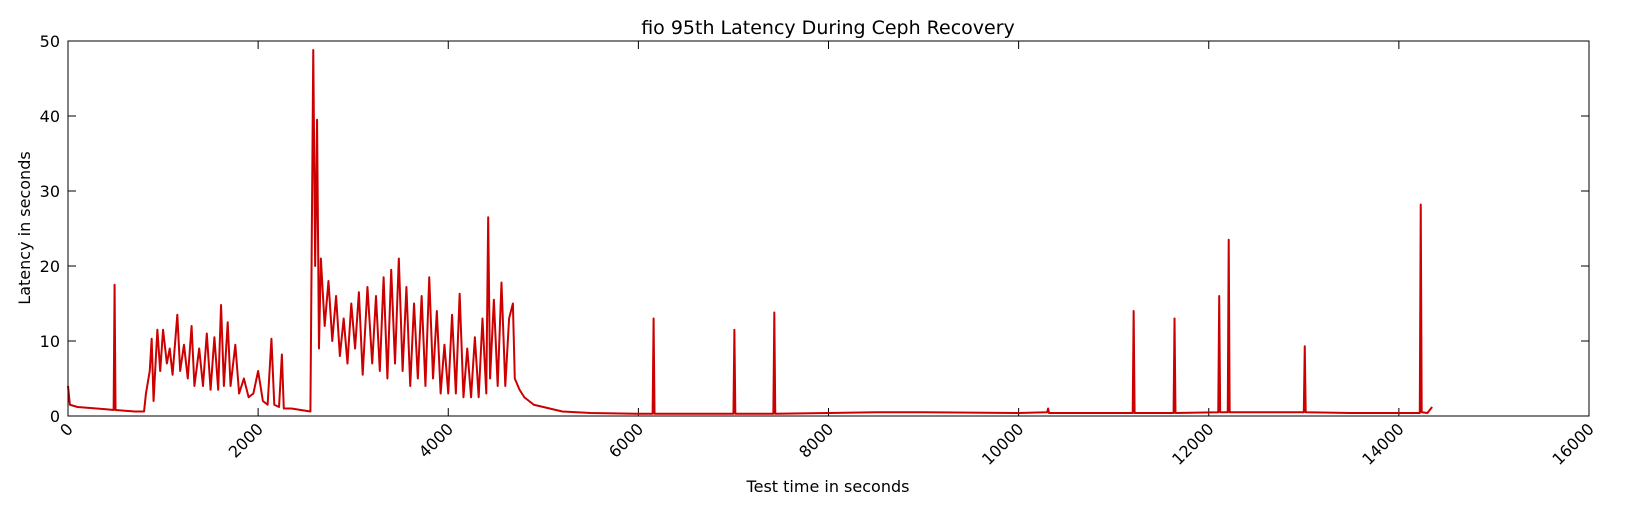 The height and width of the screenshot is (512, 1630). I want to click on y-tick-label: 10, so click(50, 341).